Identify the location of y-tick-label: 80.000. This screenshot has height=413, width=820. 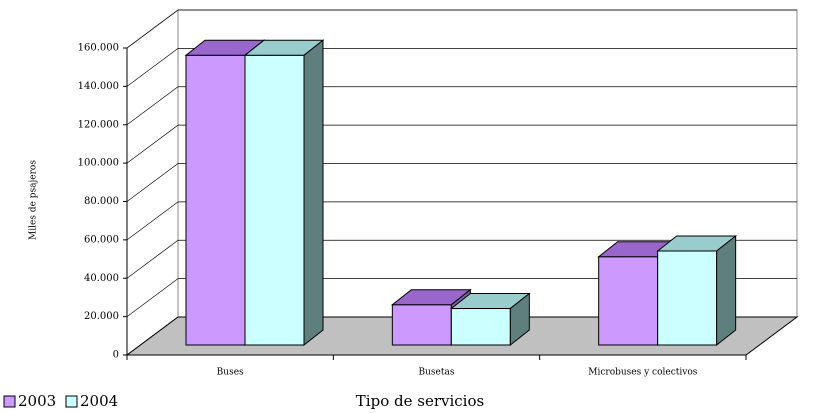
(101, 201).